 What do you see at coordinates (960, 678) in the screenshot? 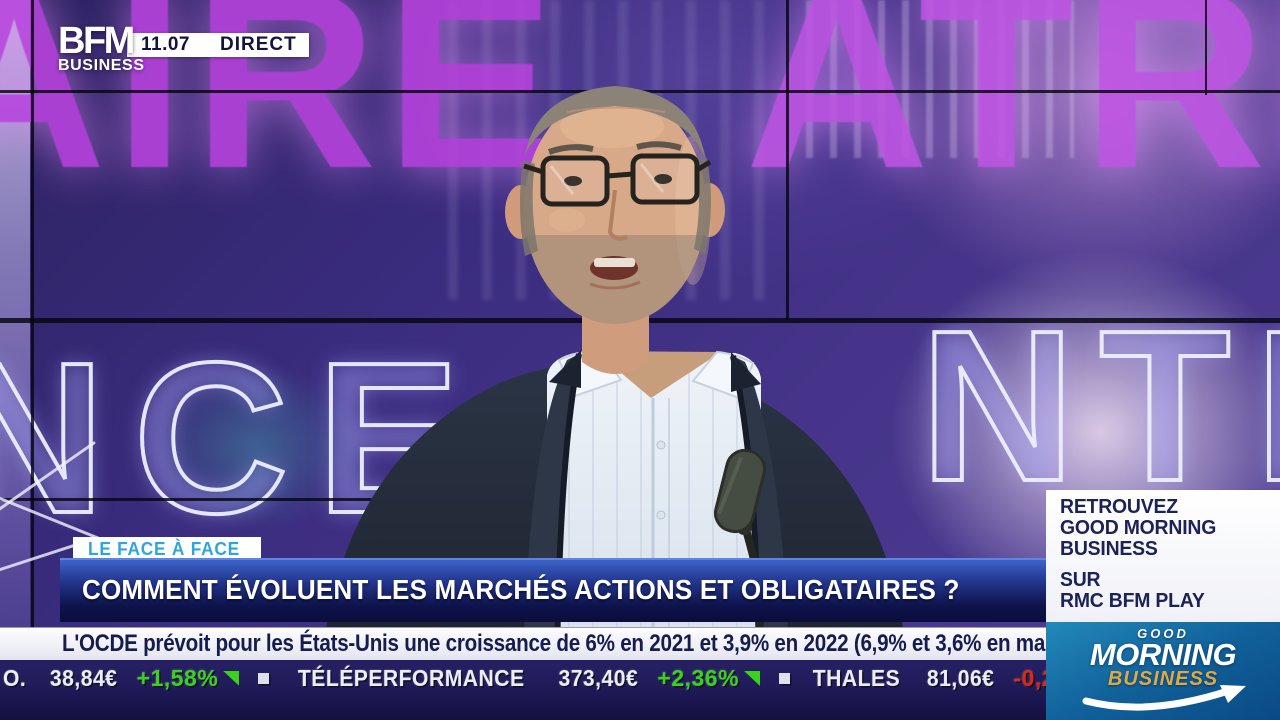
I see `stock-price: 81,06€` at bounding box center [960, 678].